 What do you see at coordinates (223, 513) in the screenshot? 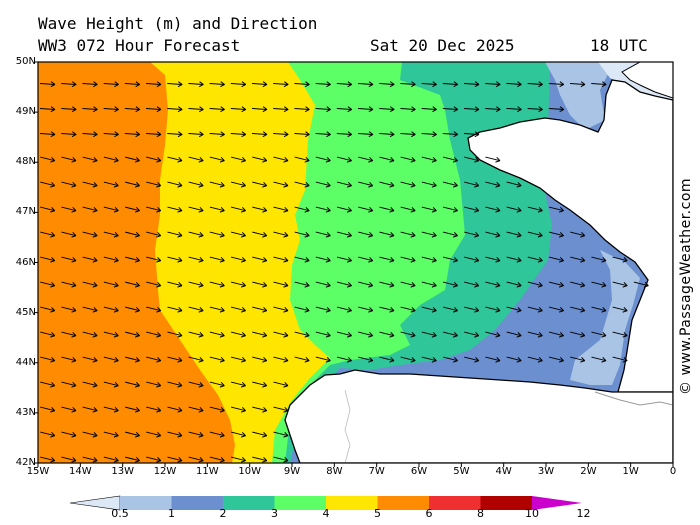
I see `legend-level-label: 2` at bounding box center [223, 513].